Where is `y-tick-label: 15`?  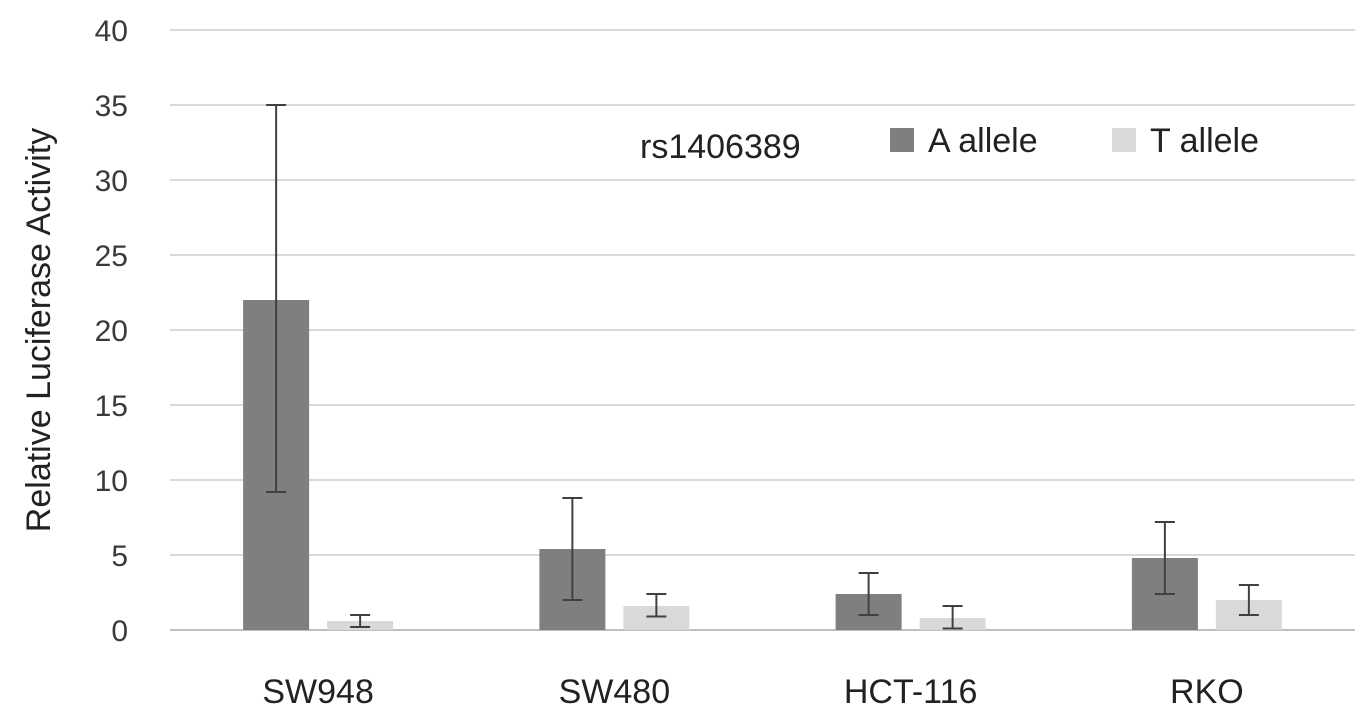
y-tick-label: 15 is located at coordinates (111, 406).